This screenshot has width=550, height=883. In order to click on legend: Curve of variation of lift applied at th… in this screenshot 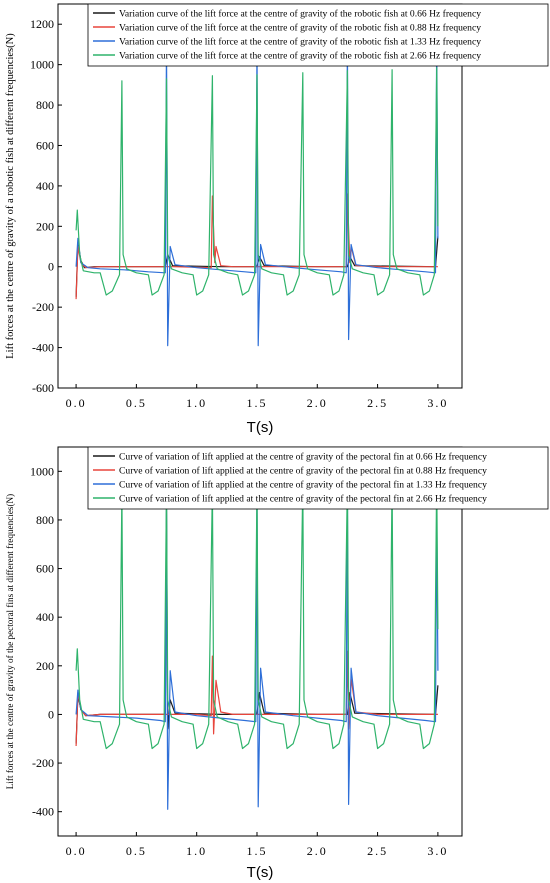, I will do `click(318, 478)`.